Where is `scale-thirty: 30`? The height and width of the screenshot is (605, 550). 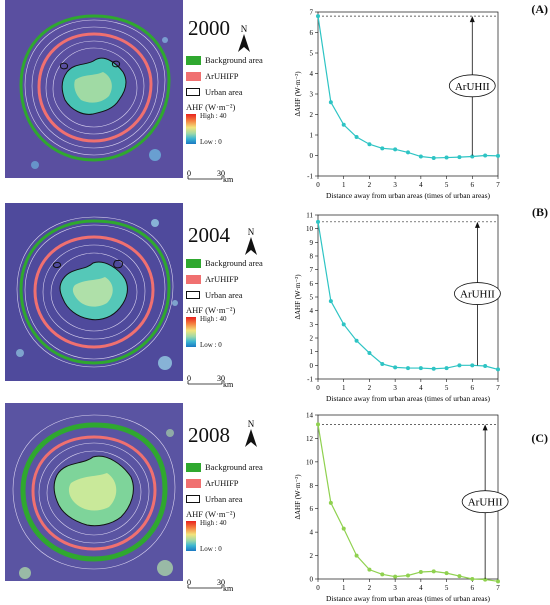
scale-thirty: 30 is located at coordinates (221, 378).